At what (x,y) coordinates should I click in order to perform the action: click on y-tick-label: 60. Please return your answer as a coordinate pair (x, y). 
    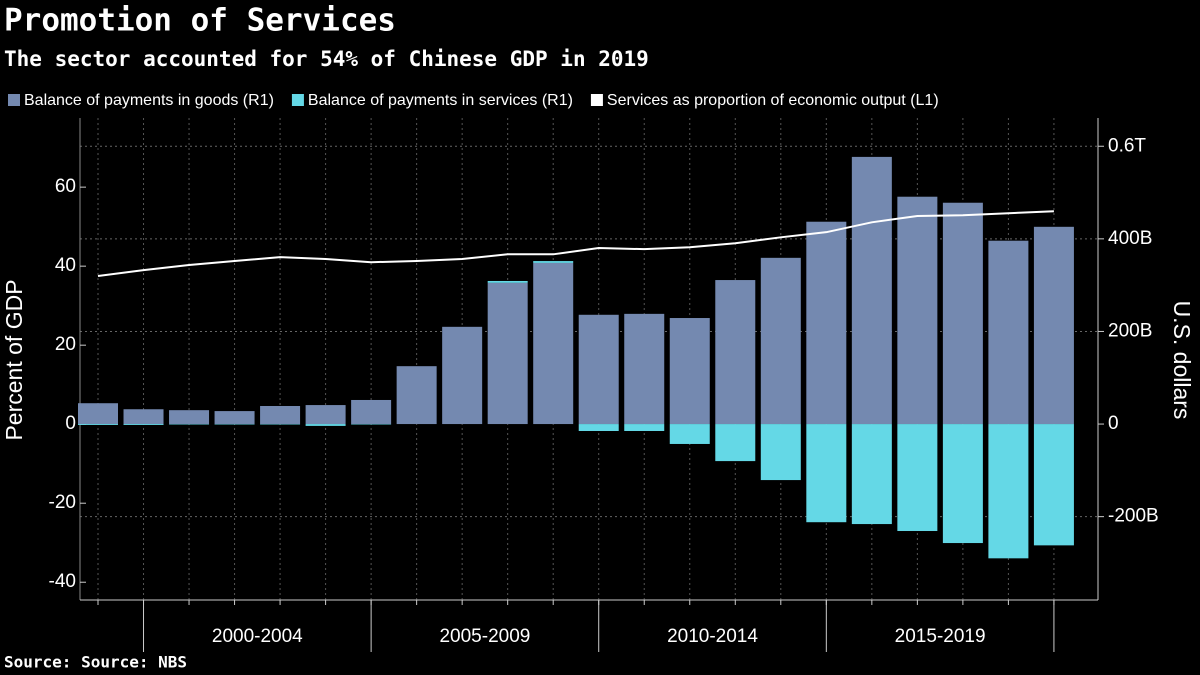
    Looking at the image, I should click on (65, 186).